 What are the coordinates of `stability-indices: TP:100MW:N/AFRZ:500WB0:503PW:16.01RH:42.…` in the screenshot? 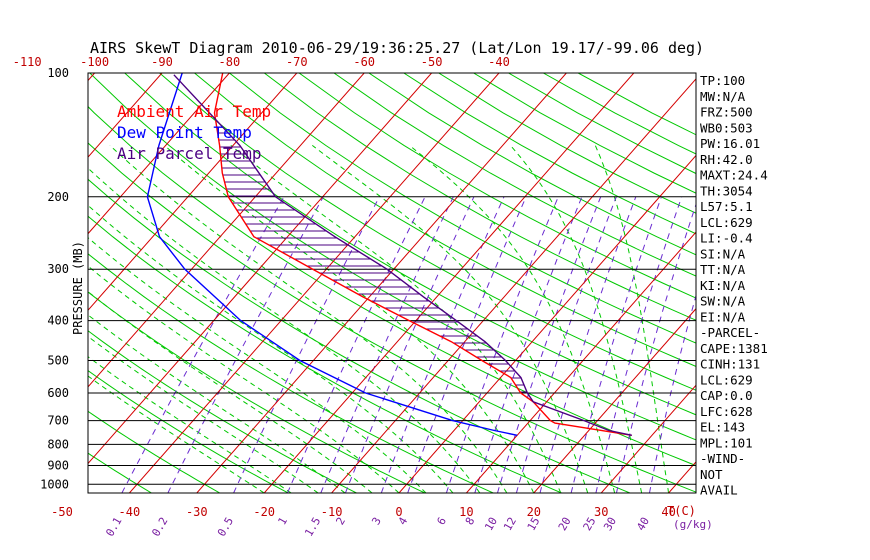 It's located at (734, 285).